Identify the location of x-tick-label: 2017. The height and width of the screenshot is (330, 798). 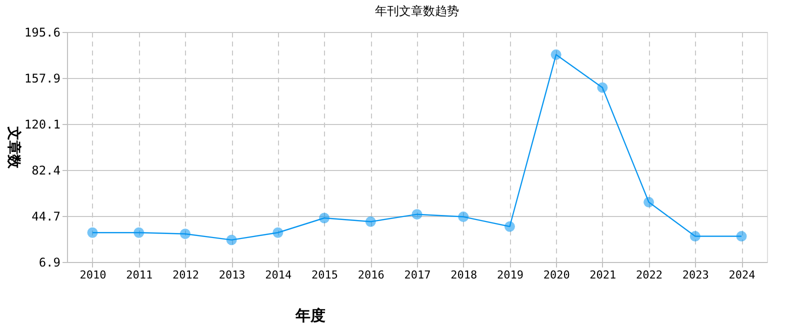
(417, 275).